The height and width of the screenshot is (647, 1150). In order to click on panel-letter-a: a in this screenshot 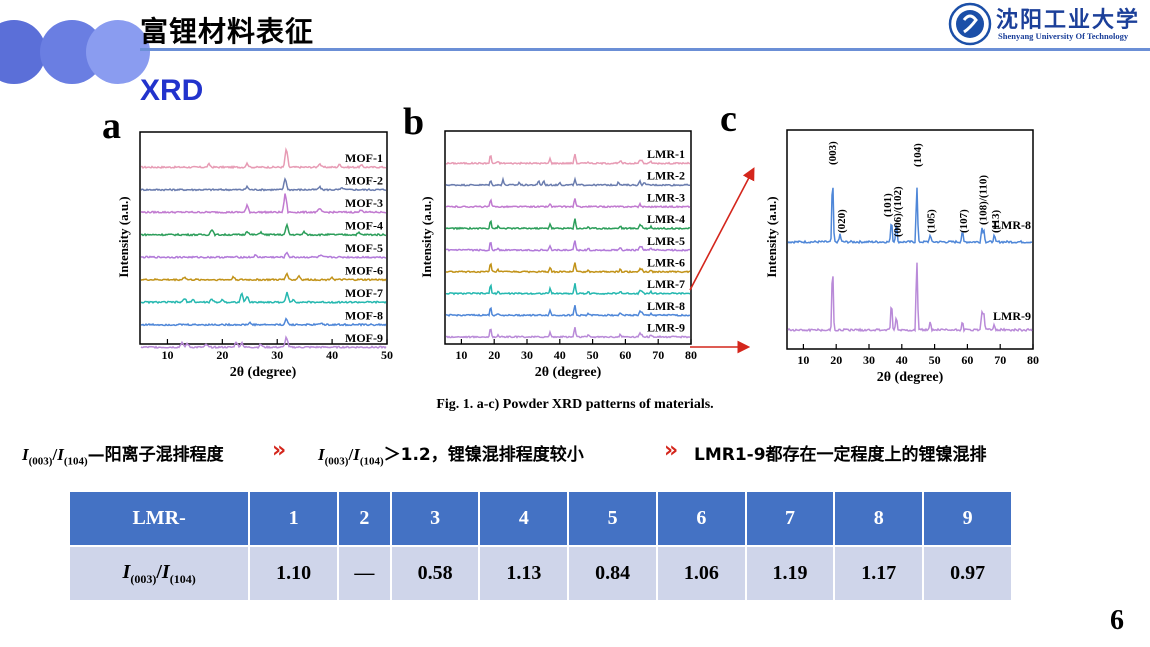, I will do `click(111, 126)`.